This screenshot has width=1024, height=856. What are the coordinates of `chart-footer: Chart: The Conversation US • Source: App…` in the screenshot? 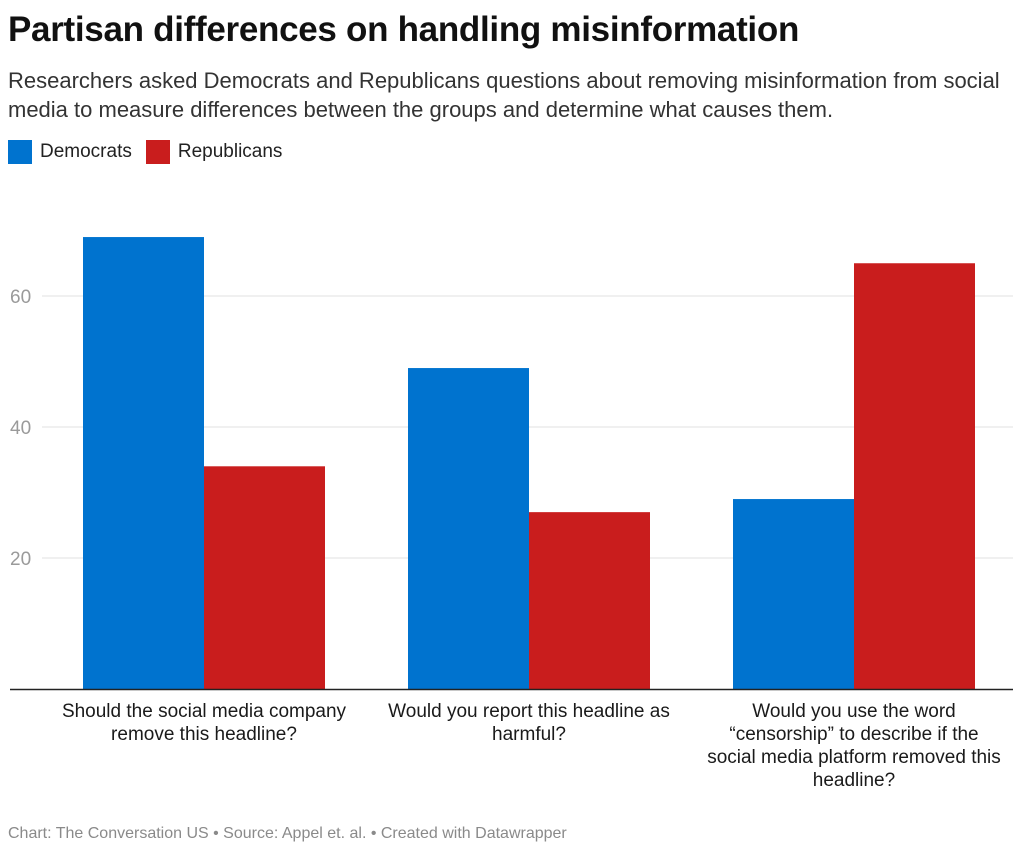 It's located at (287, 833).